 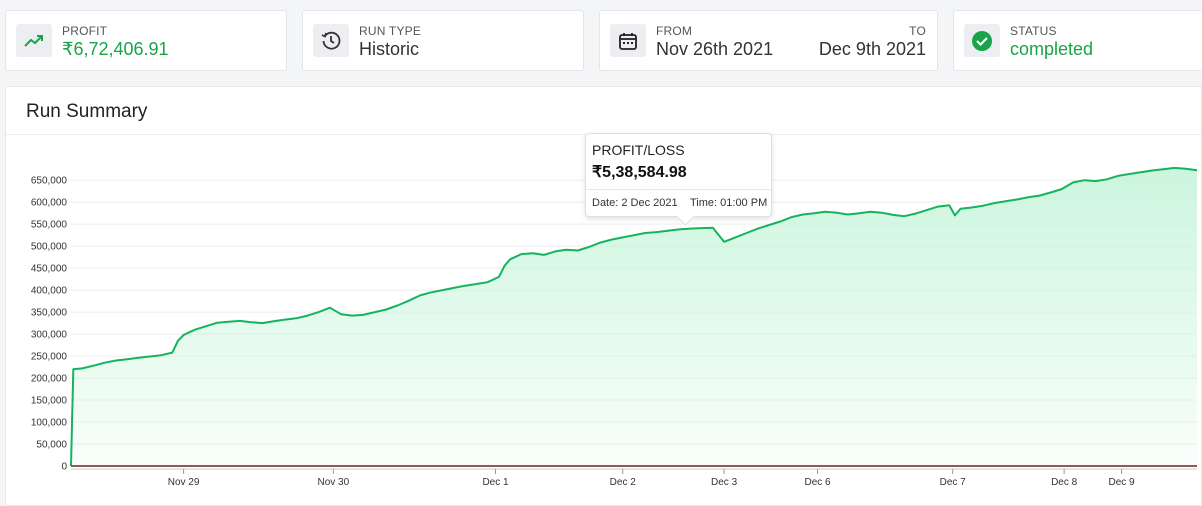 What do you see at coordinates (49, 203) in the screenshot?
I see `y-tick-label: 600,000` at bounding box center [49, 203].